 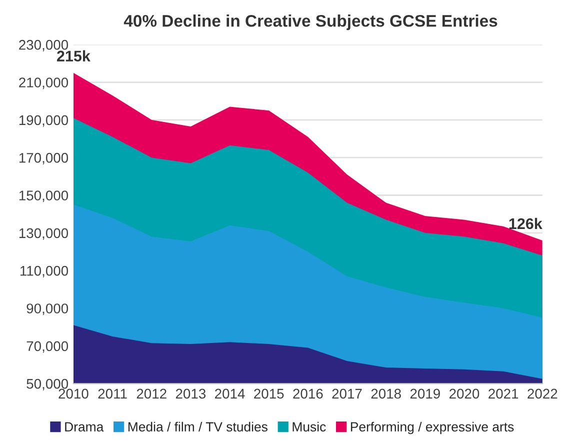 I want to click on x-tick-label: 2011, so click(x=112, y=393).